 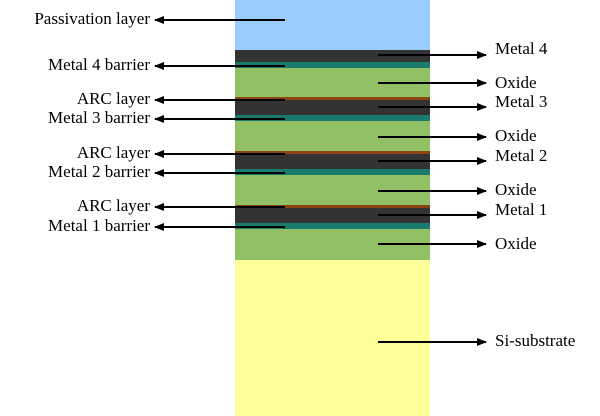 I want to click on left-arrows, so click(x=219, y=123).